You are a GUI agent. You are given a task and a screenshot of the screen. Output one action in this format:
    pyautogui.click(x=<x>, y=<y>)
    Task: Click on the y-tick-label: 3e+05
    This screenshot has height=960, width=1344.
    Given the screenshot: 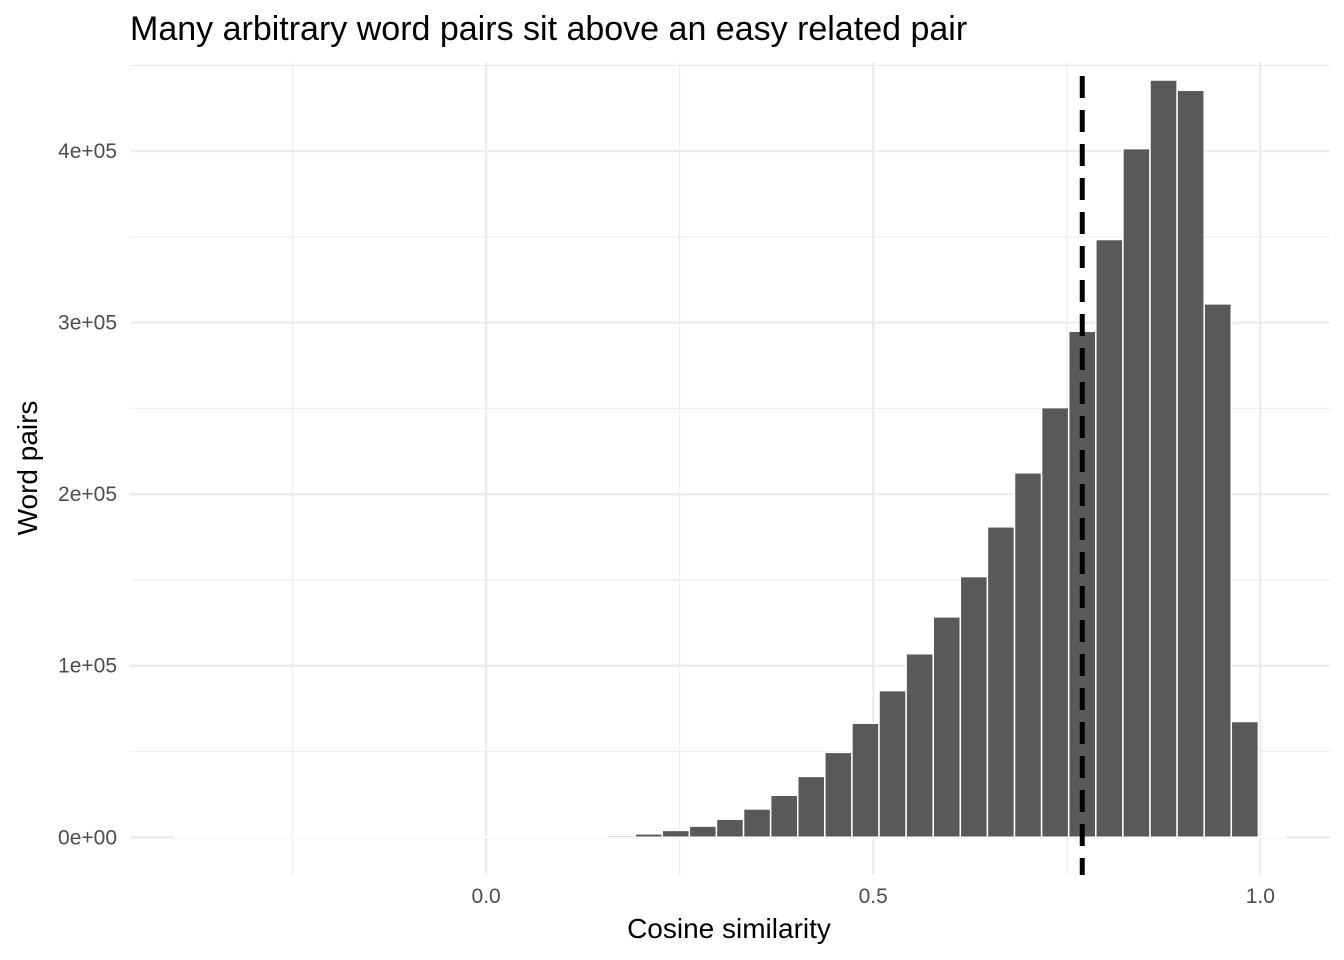 What is the action you would take?
    pyautogui.click(x=87, y=323)
    